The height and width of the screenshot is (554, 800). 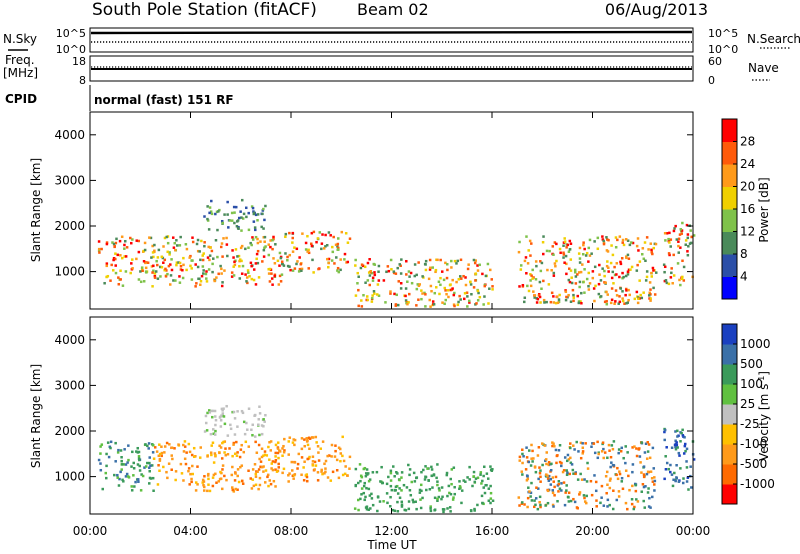 What do you see at coordinates (69, 135) in the screenshot?
I see `y-tick-label: 4000` at bounding box center [69, 135].